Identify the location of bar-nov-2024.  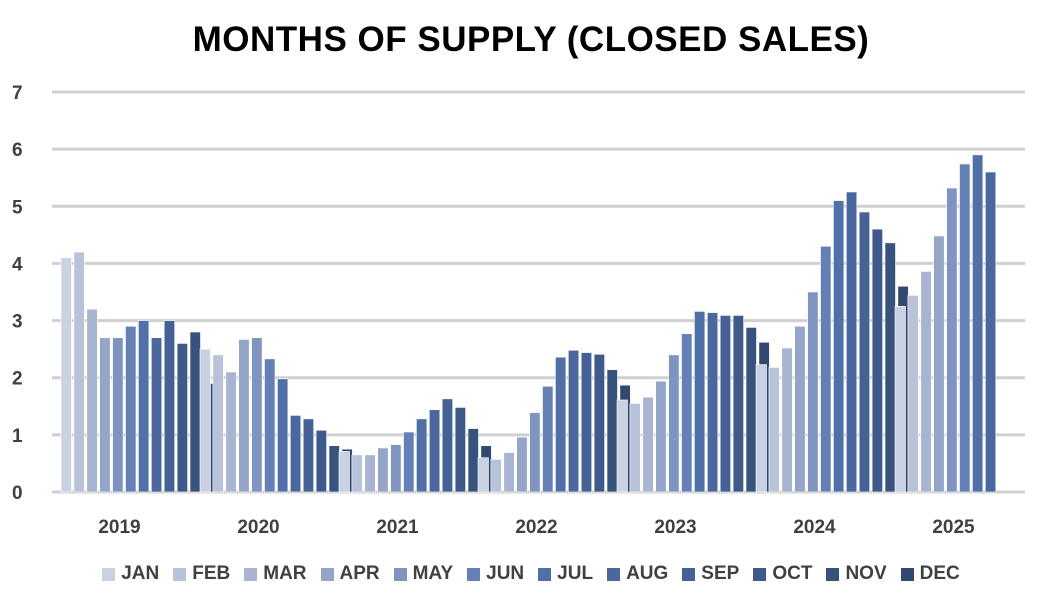
(890, 367).